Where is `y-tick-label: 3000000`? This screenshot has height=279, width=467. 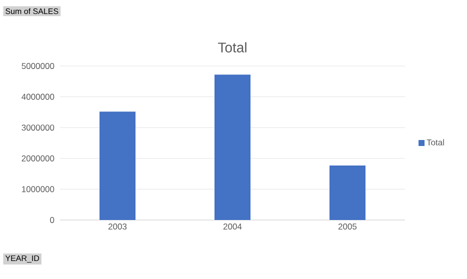 y-tick-label: 3000000 is located at coordinates (38, 127).